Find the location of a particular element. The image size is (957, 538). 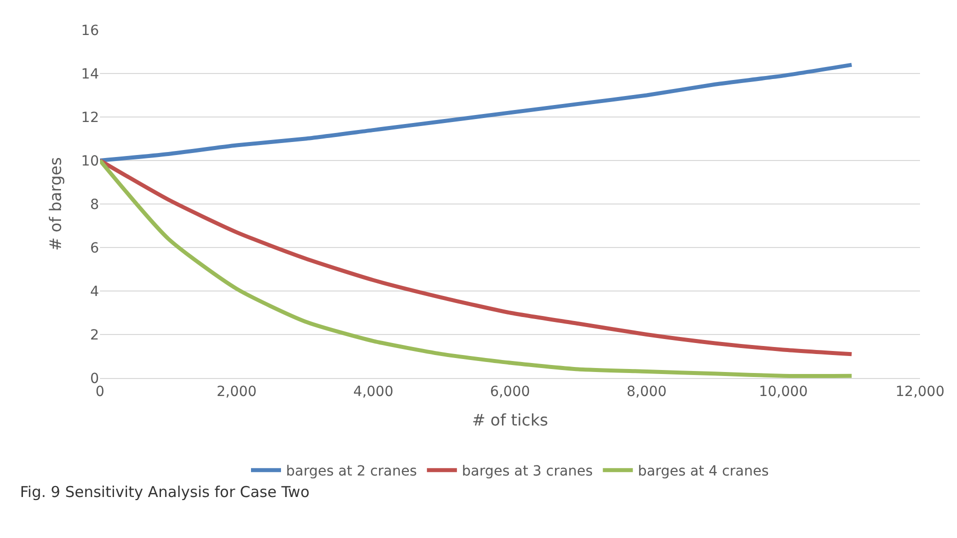

caption: Fig. 9 Sensitivity Analysis for Case Two is located at coordinates (165, 492).